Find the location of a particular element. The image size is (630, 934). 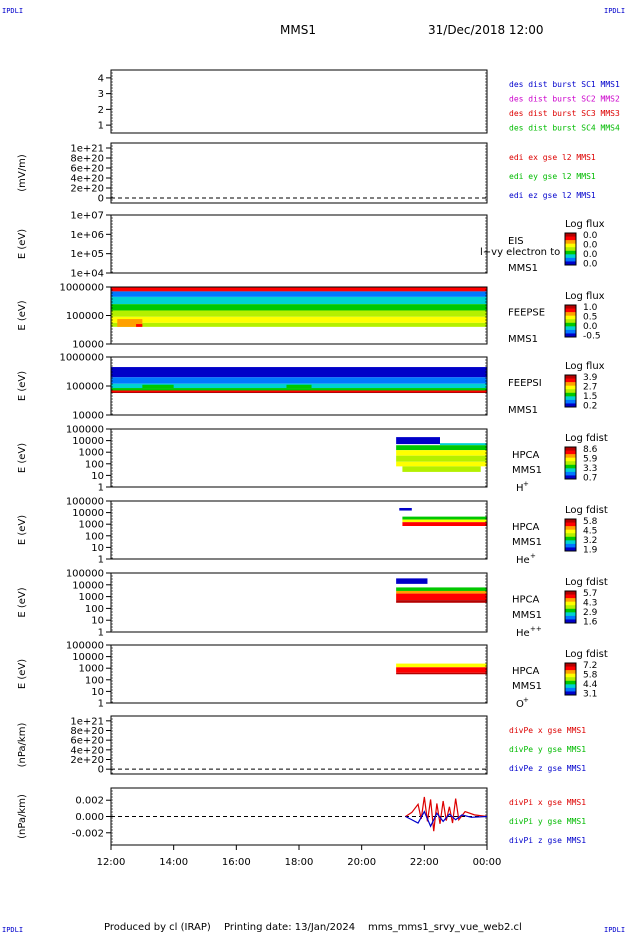

legend-entry: divPe x gse MMS1 is located at coordinates (547, 730).